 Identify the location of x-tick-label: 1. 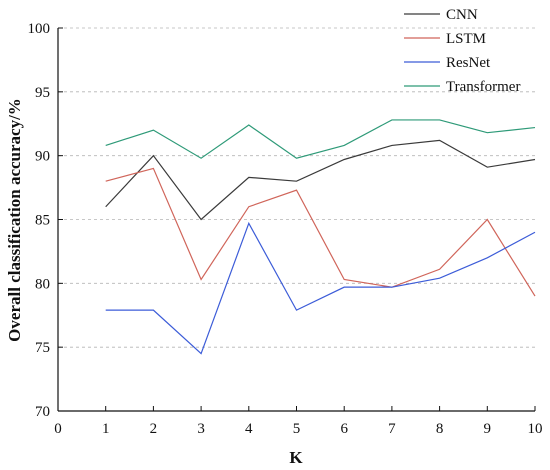
(106, 429).